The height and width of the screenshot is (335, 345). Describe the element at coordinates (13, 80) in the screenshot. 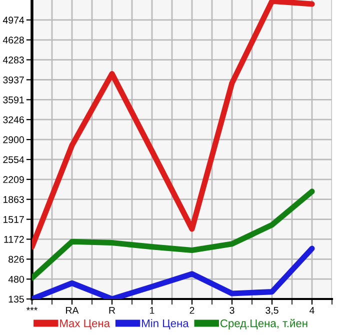

I see `y-tick-label: 3937` at that location.